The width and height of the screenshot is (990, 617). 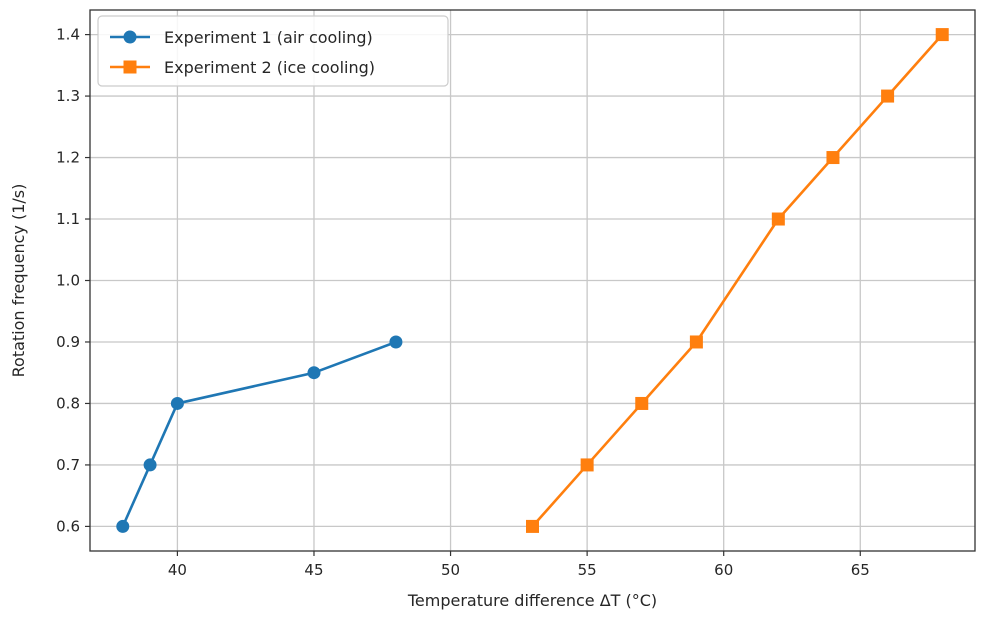 I want to click on legend-label: Experiment 1 (air cooling), so click(x=268, y=37).